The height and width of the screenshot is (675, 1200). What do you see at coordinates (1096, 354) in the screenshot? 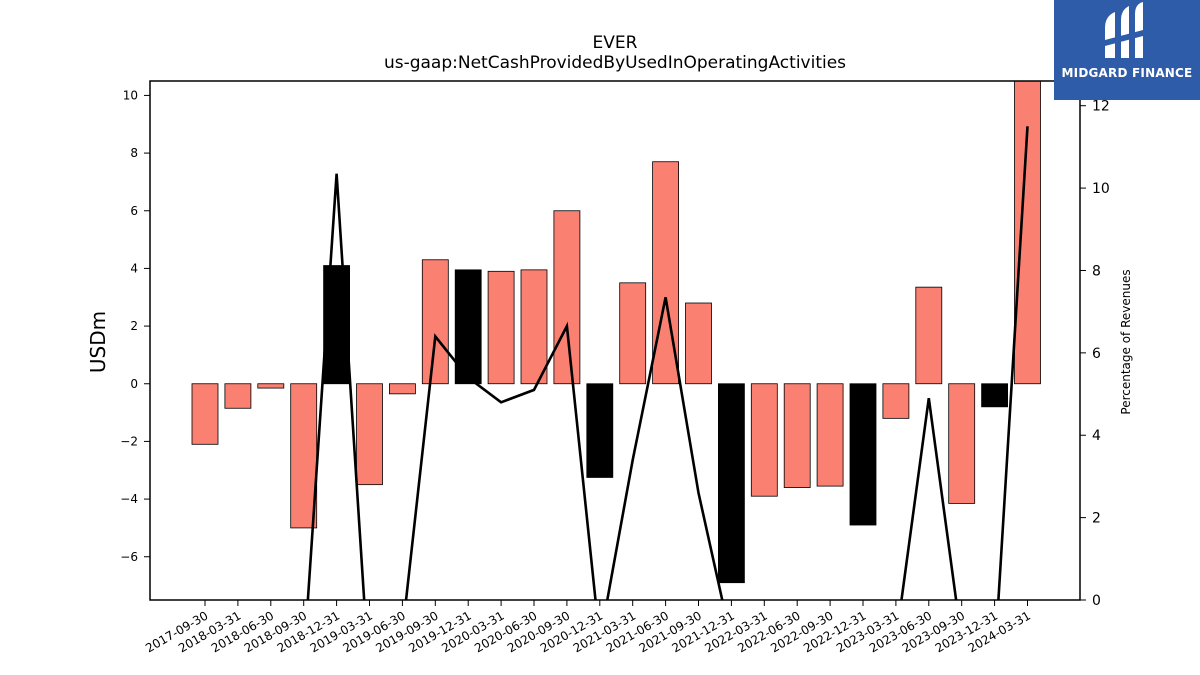
I see `y2-tick-label: 6` at bounding box center [1096, 354].